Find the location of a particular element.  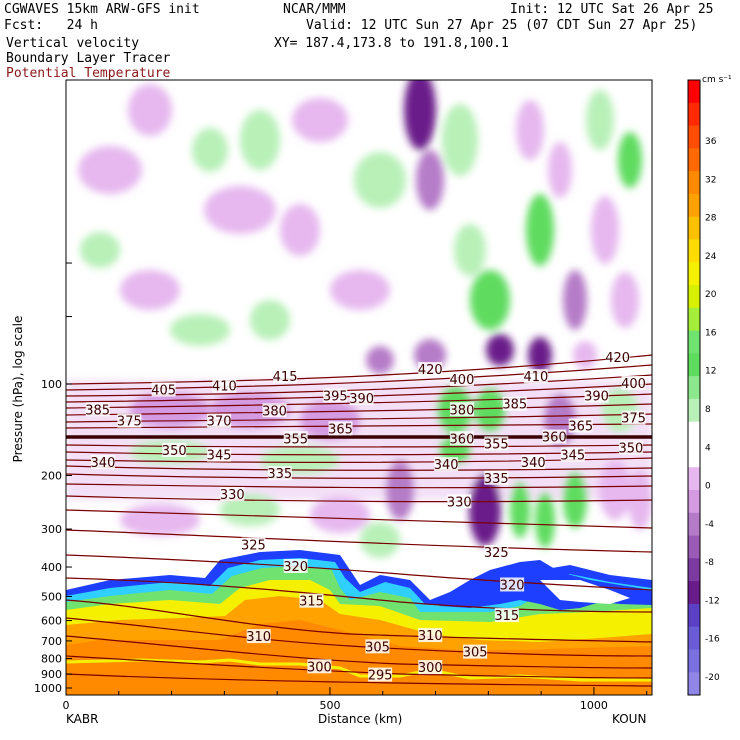

theta-label-text: 355 is located at coordinates (496, 444).